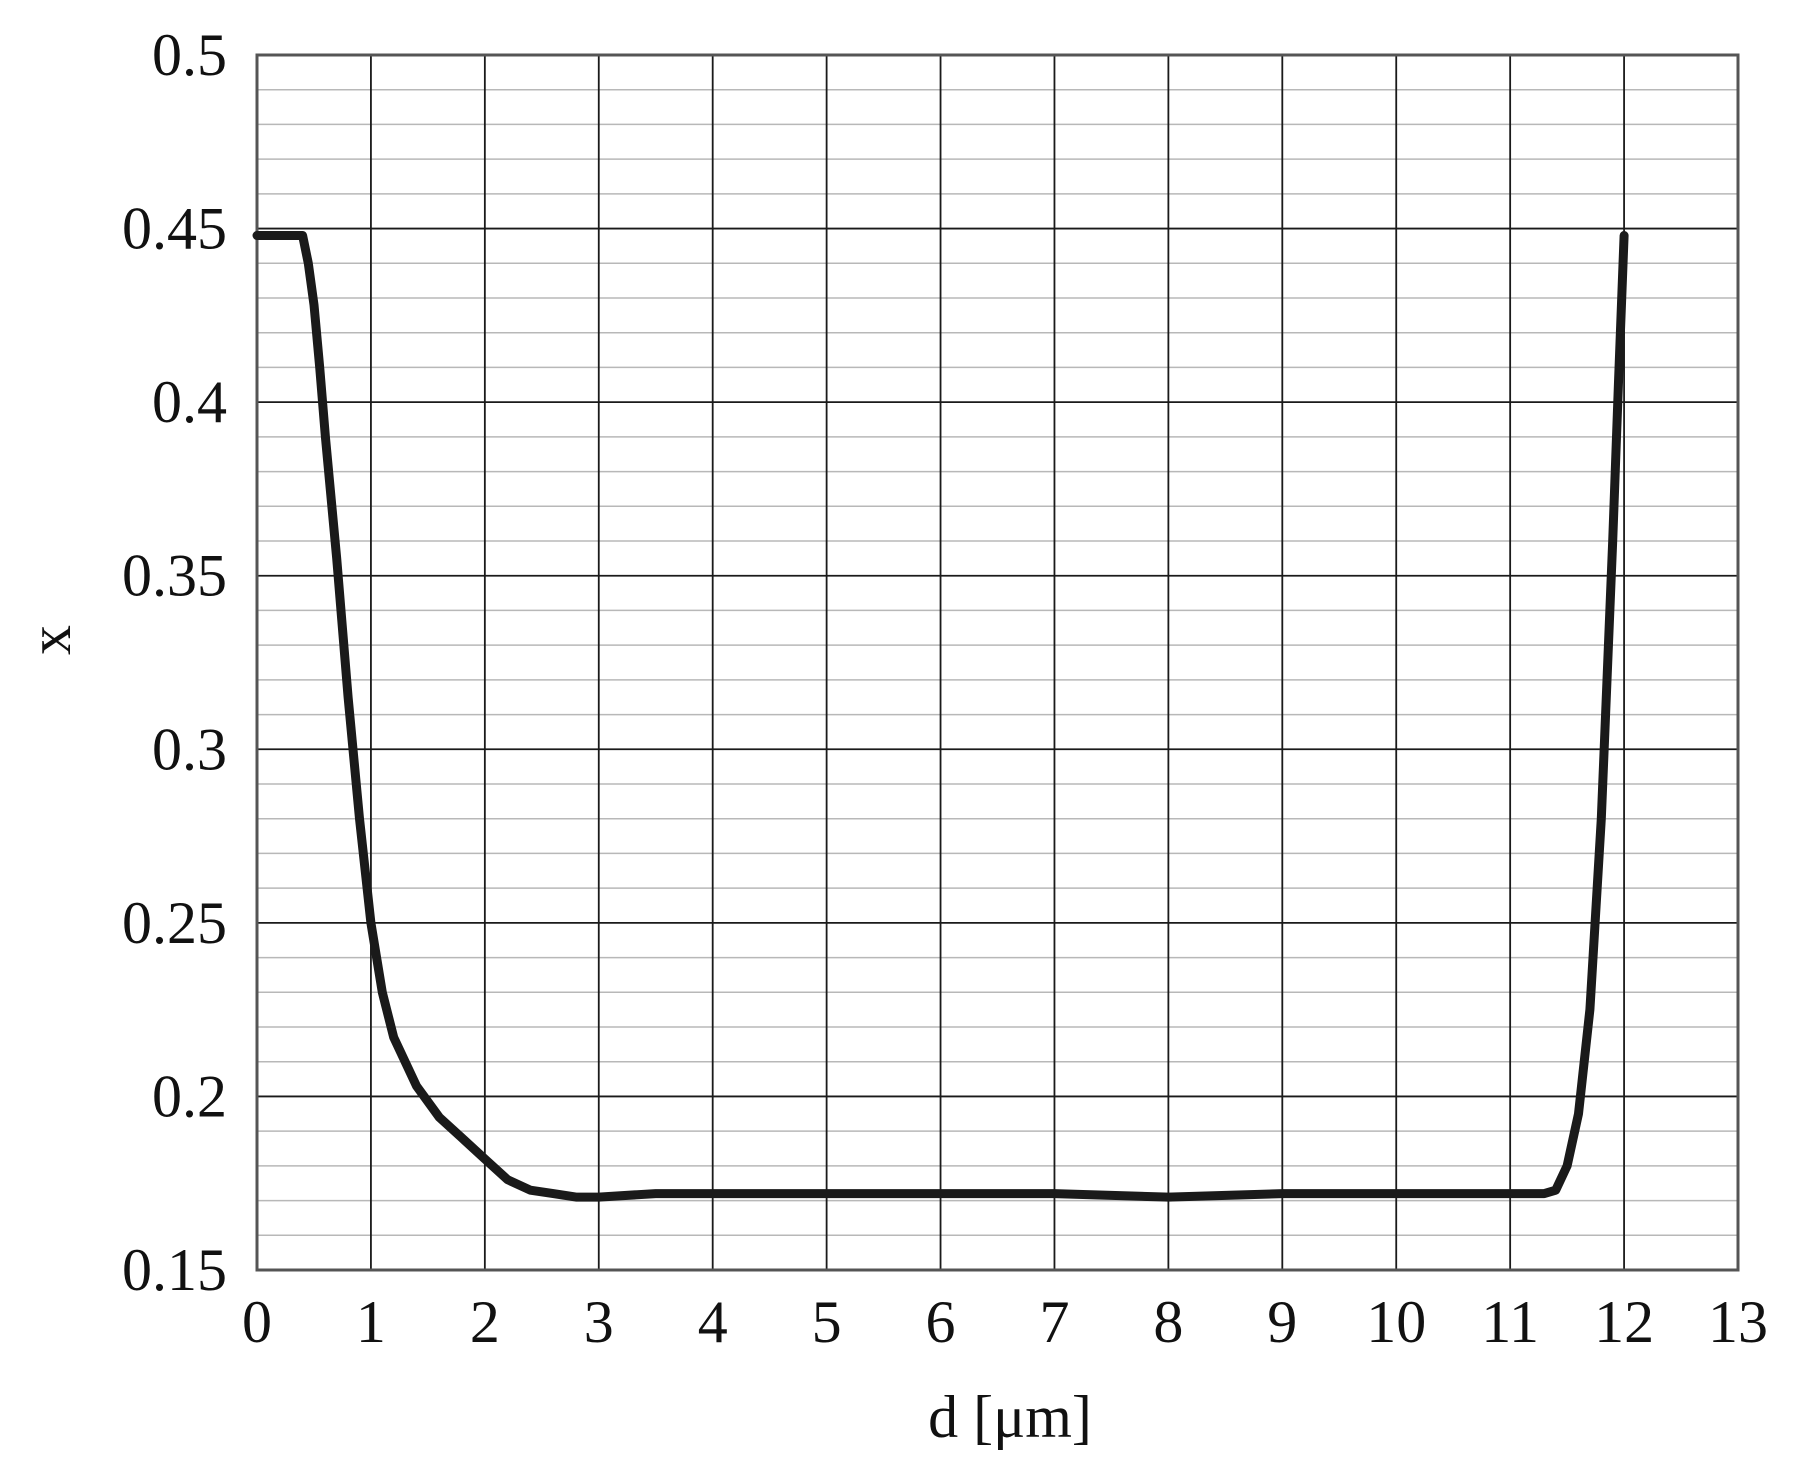 This screenshot has width=1794, height=1470. Describe the element at coordinates (257, 1322) in the screenshot. I see `x-tick-label: 0` at that location.